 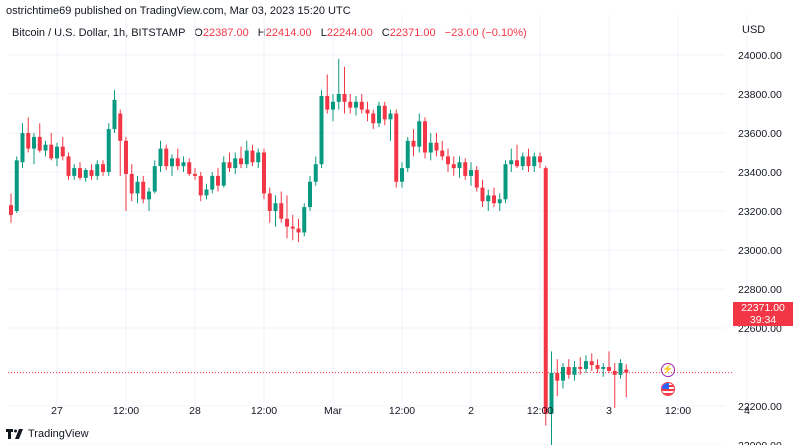 I want to click on y-tick-label: 22200.00, so click(x=760, y=407).